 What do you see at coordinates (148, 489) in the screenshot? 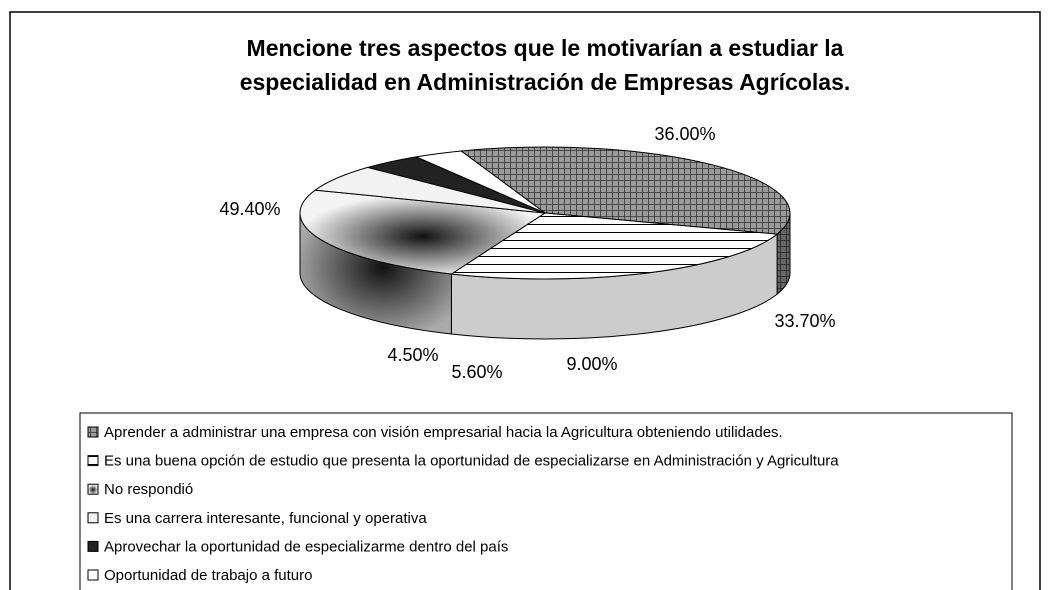
I see `legend-label: No respondió` at bounding box center [148, 489].